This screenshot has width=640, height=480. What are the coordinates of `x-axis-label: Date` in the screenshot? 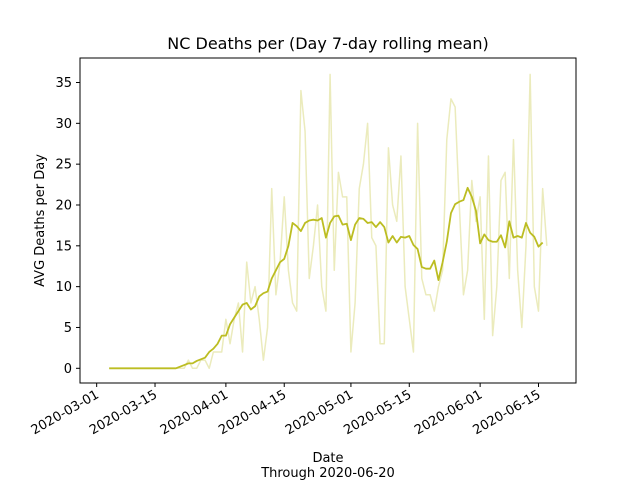 It's located at (327, 458).